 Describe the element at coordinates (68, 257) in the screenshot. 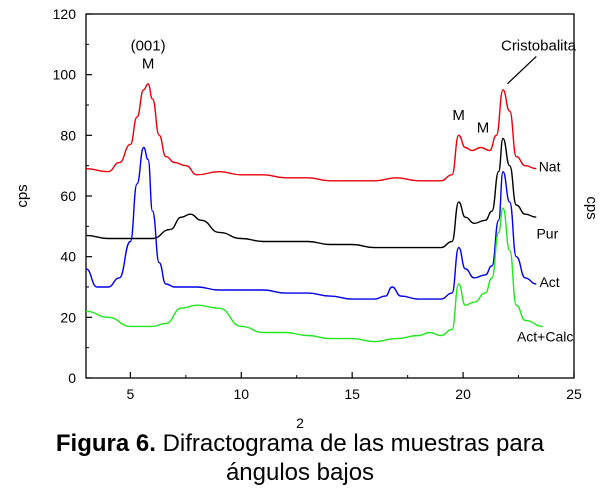

I see `y-tick-label: 40` at that location.